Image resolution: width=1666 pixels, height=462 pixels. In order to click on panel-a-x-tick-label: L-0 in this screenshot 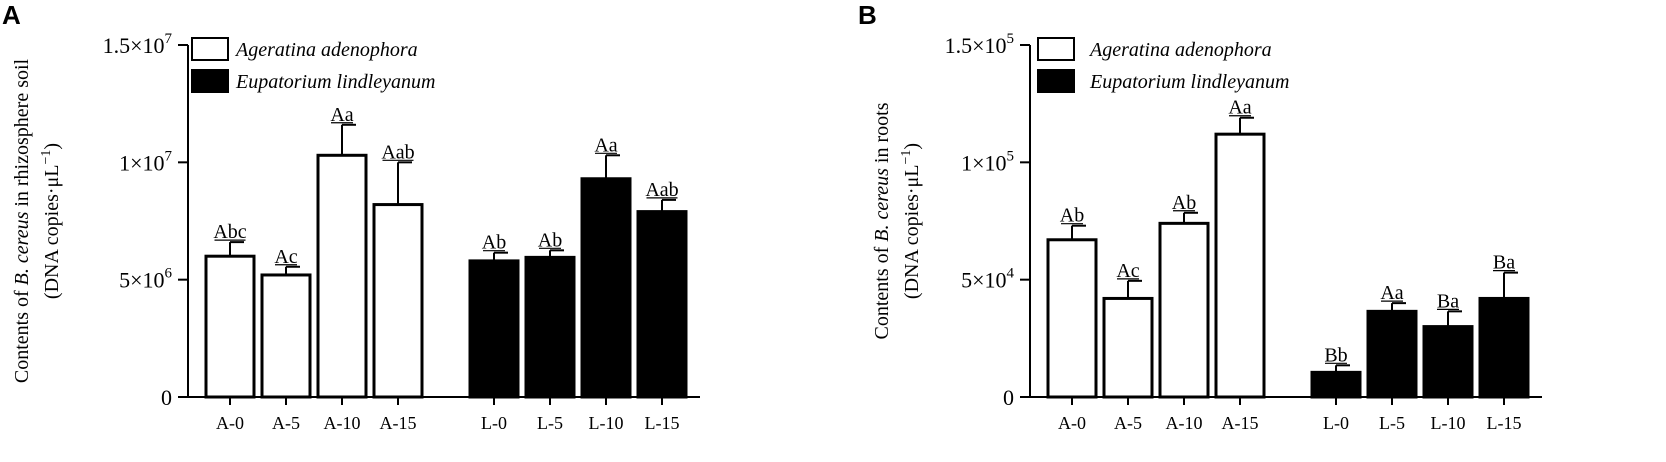, I will do `click(494, 423)`.